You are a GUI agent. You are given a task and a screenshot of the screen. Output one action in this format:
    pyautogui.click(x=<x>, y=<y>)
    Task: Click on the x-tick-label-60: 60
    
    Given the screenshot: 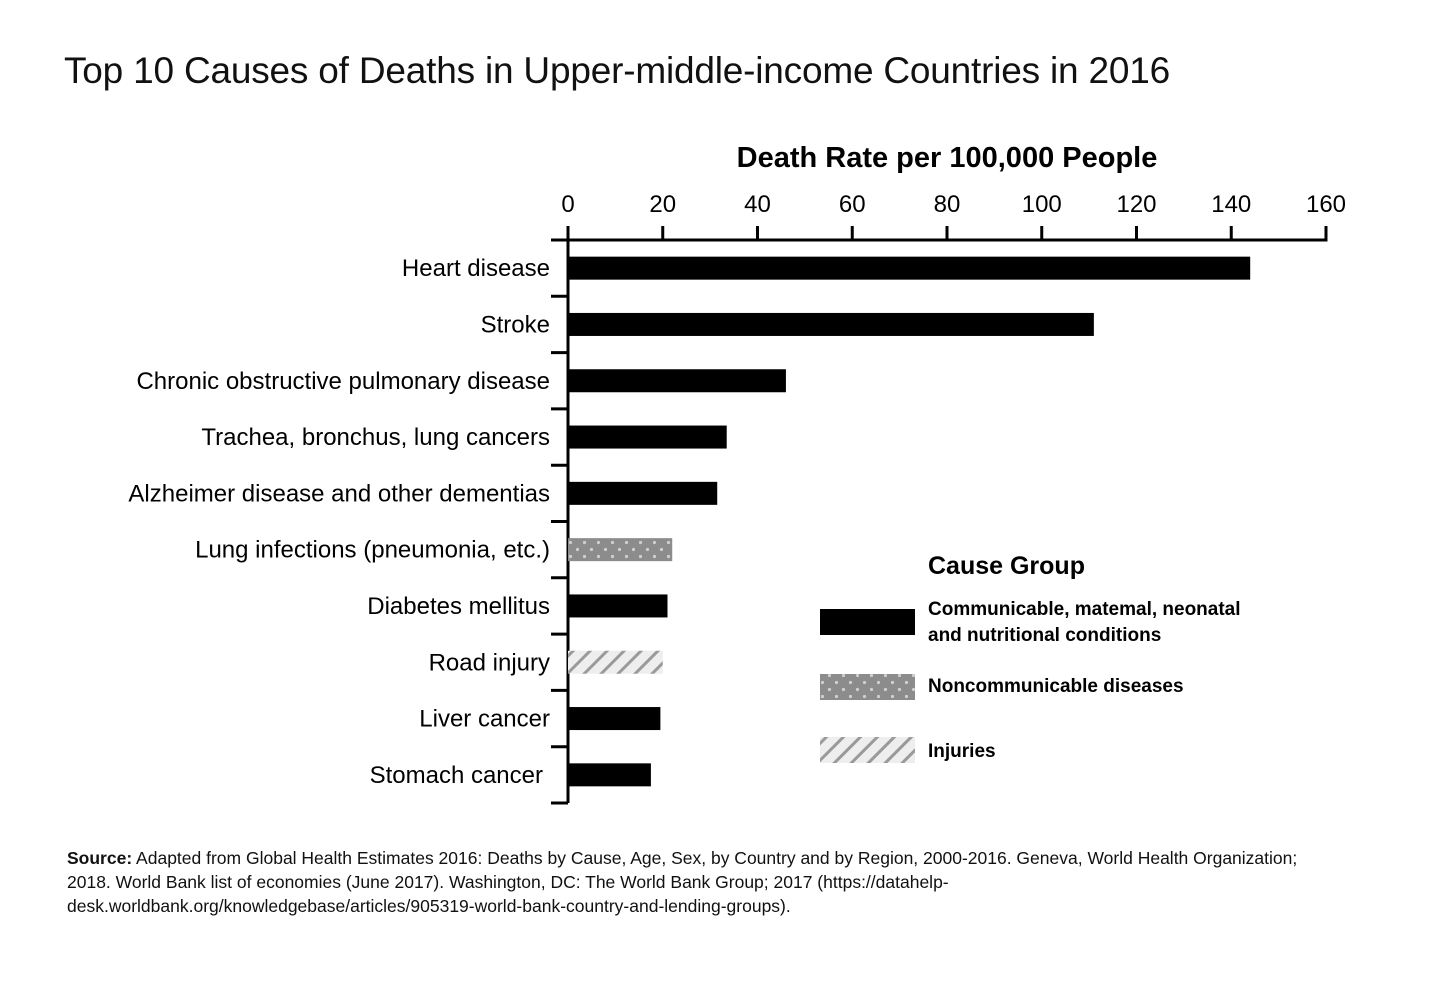 What is the action you would take?
    pyautogui.click(x=852, y=204)
    